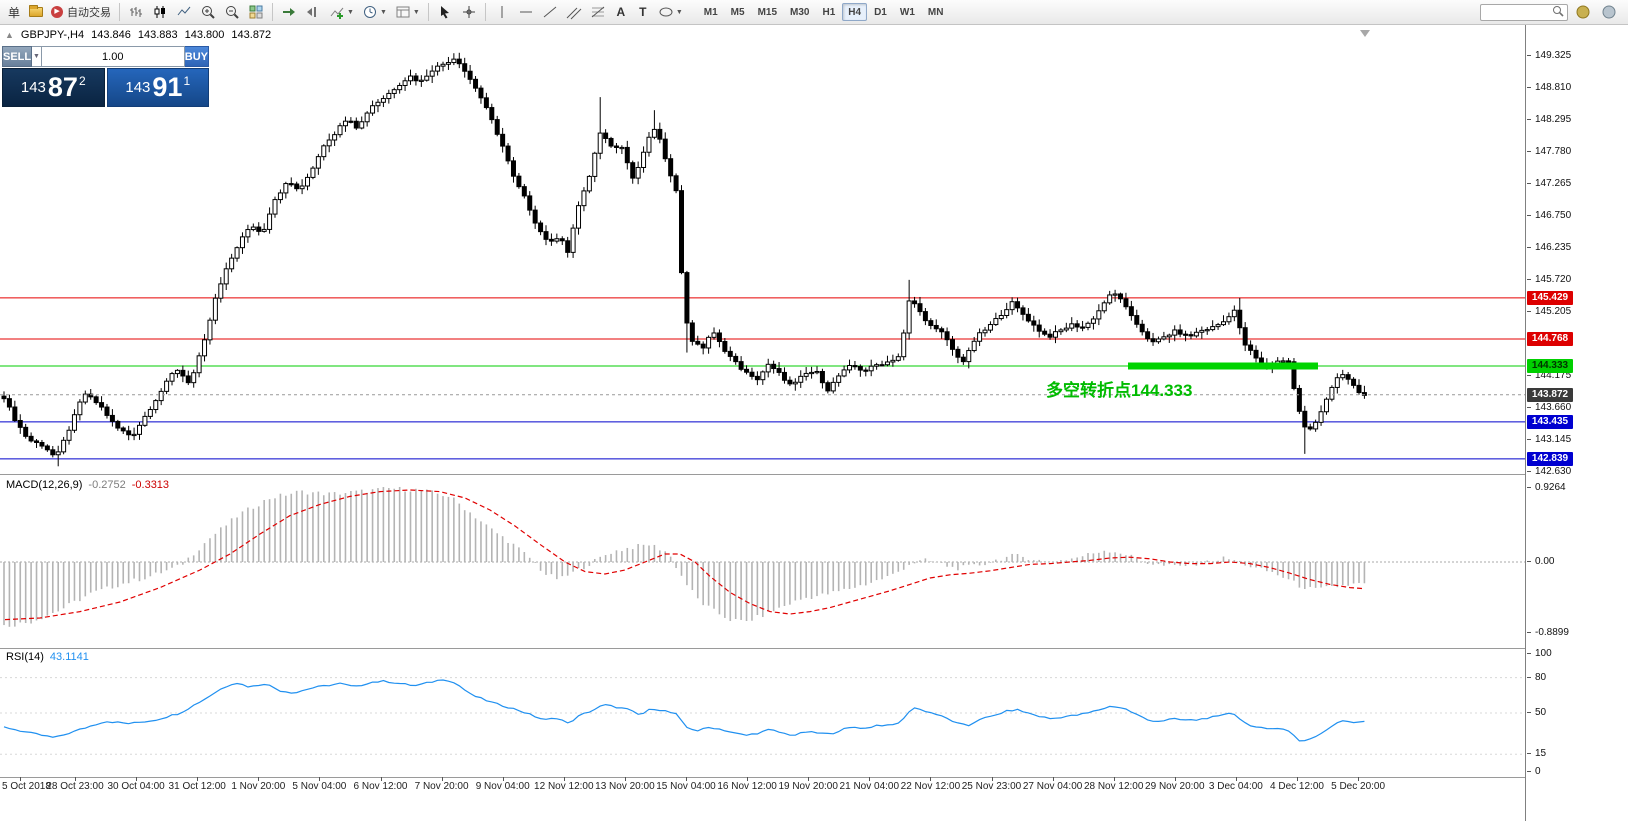  I want to click on volume-input, so click(113, 56).